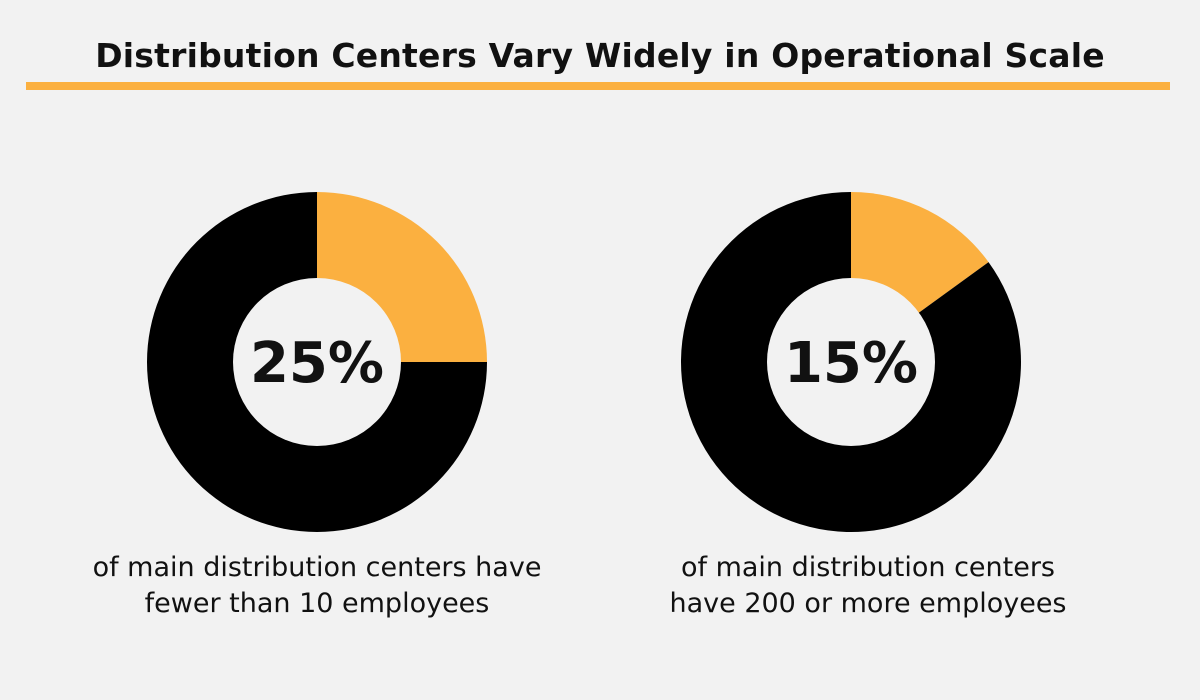 The image size is (1200, 700). What do you see at coordinates (868, 567) in the screenshot?
I see `donut-chart-2-caption-line1: of main distribution centers` at bounding box center [868, 567].